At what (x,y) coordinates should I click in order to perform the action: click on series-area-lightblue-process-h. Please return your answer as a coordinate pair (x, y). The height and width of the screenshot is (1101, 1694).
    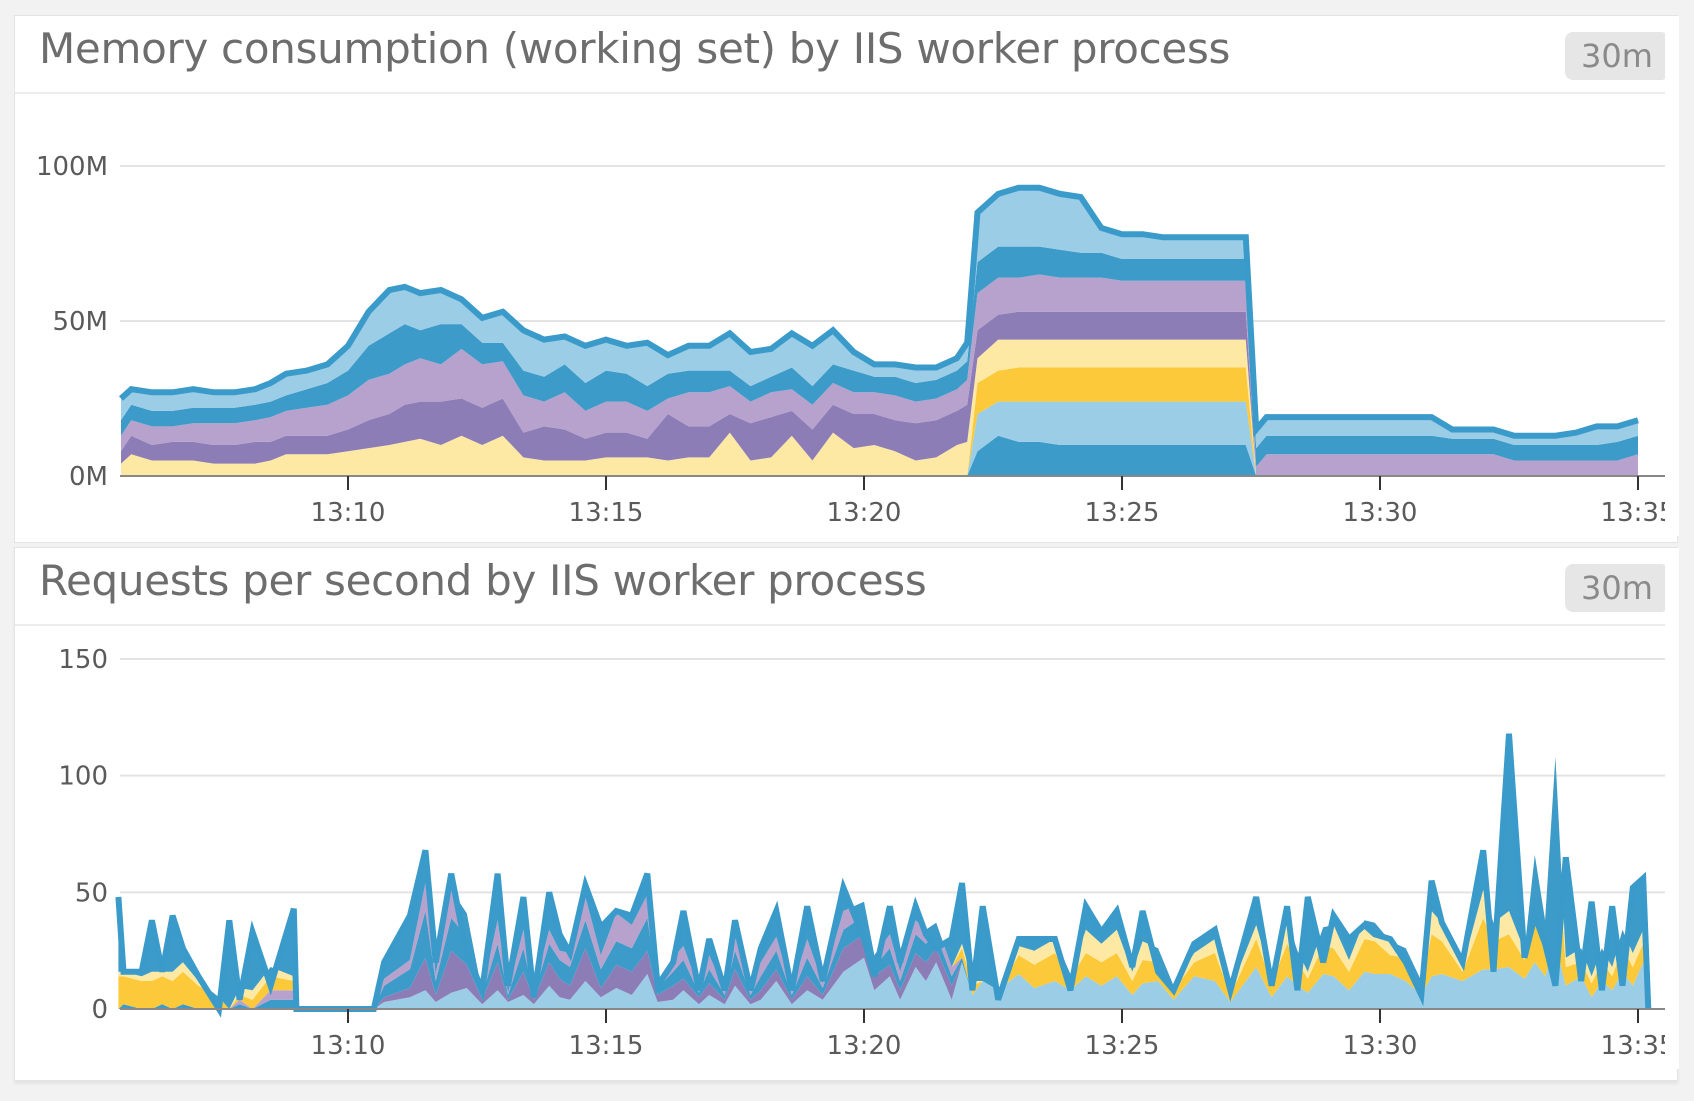
    Looking at the image, I should click on (883, 976).